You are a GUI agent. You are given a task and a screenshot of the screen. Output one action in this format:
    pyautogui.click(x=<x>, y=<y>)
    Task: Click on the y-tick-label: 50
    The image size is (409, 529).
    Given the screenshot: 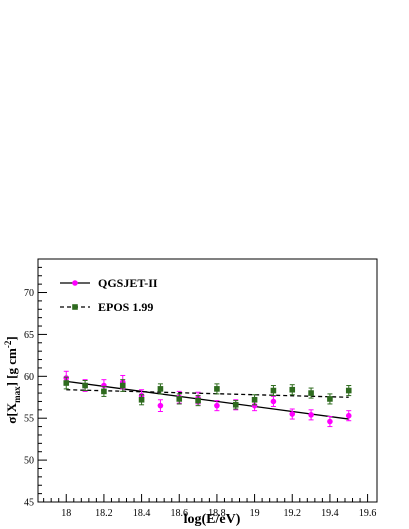 What is the action you would take?
    pyautogui.click(x=29, y=461)
    